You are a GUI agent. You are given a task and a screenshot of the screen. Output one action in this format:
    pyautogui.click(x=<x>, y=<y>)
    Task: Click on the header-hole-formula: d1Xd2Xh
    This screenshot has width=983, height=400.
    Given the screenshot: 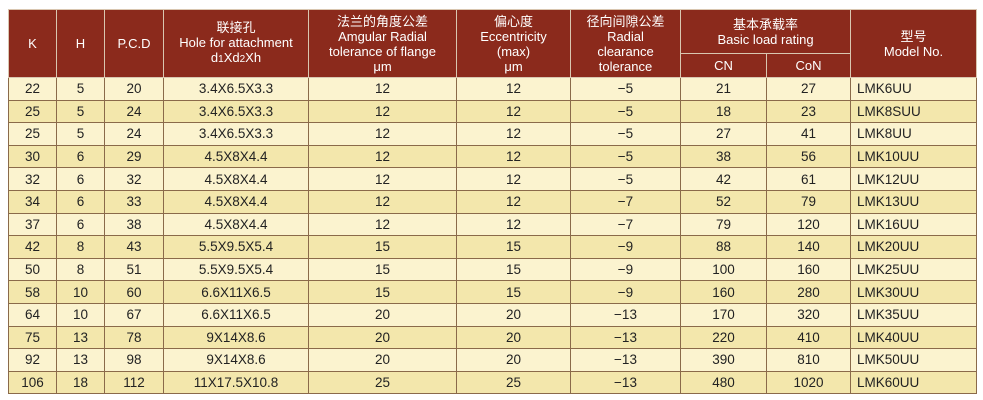 What is the action you would take?
    pyautogui.click(x=236, y=57)
    